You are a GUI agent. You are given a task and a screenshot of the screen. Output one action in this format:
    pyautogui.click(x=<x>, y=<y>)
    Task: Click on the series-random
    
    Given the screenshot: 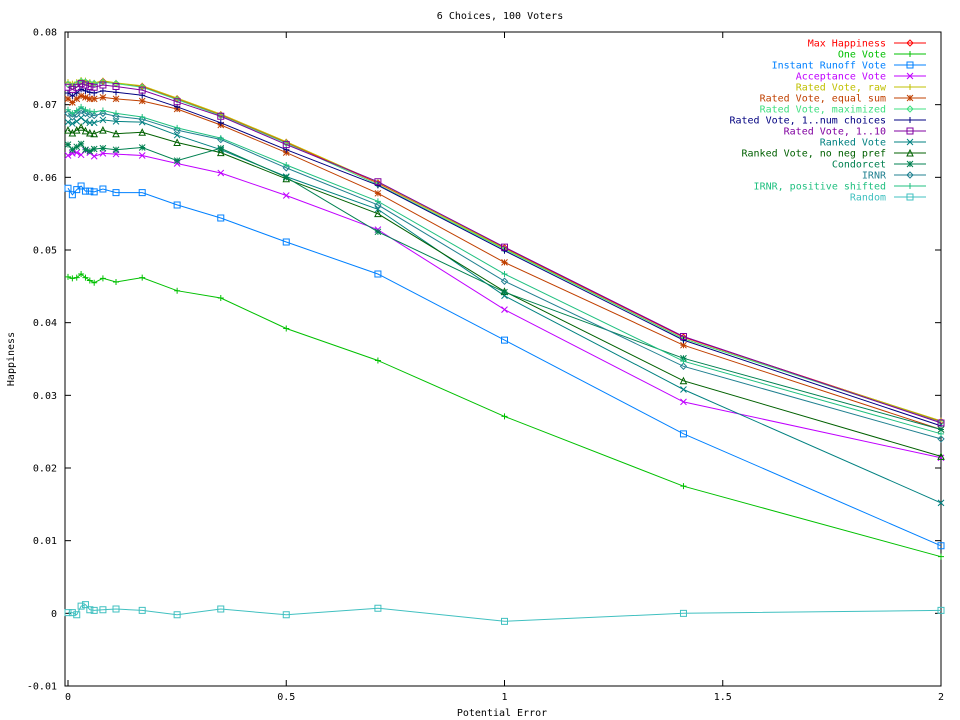 What is the action you would take?
    pyautogui.click(x=504, y=613)
    